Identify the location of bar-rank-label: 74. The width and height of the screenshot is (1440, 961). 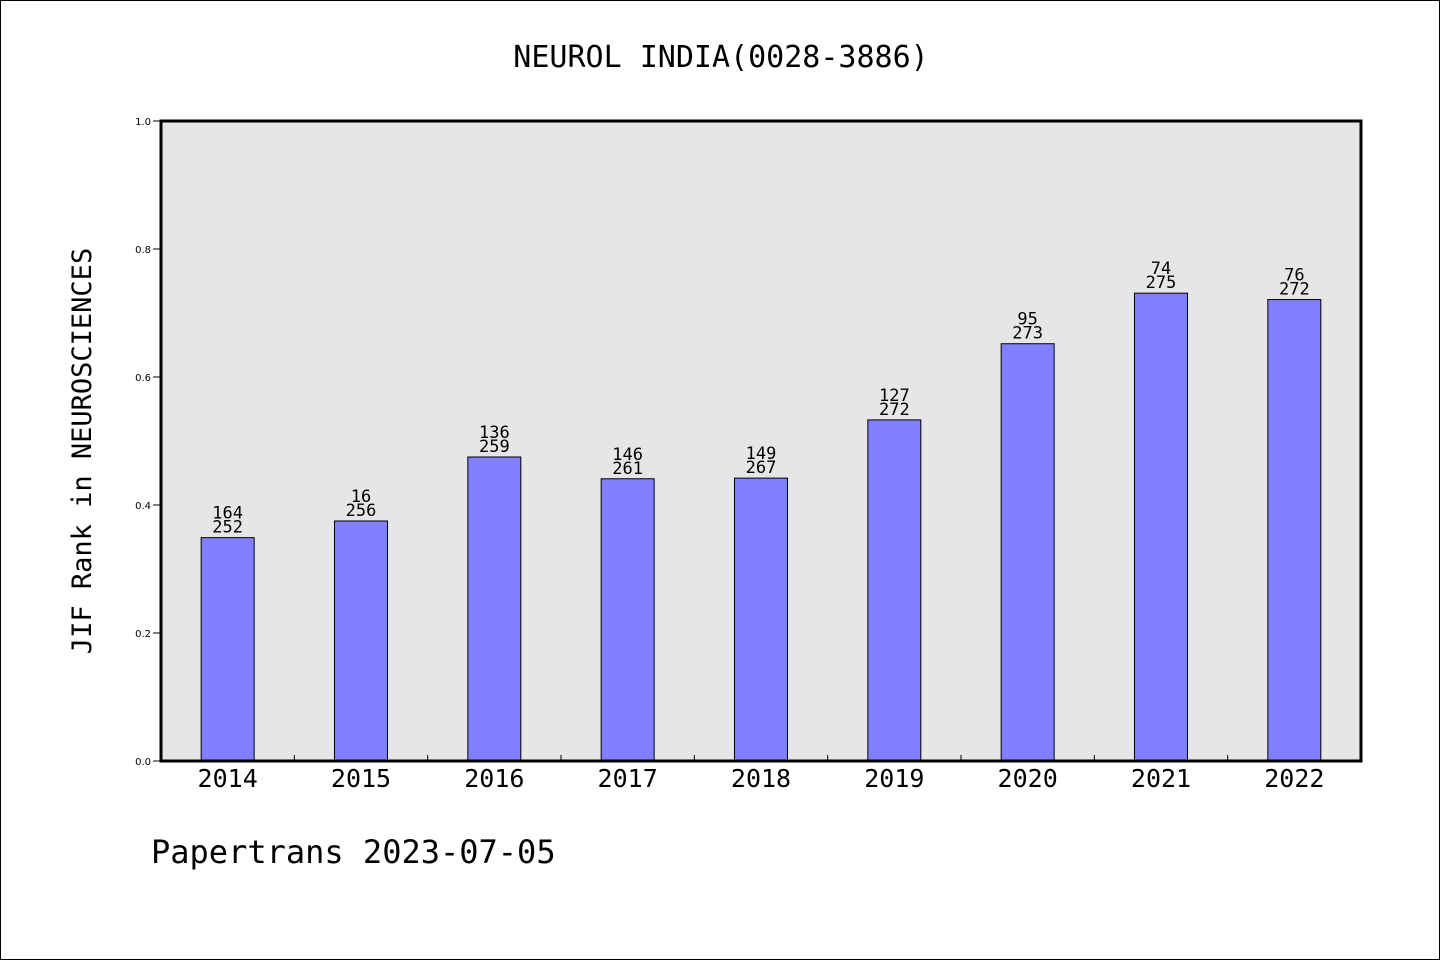
(1161, 269).